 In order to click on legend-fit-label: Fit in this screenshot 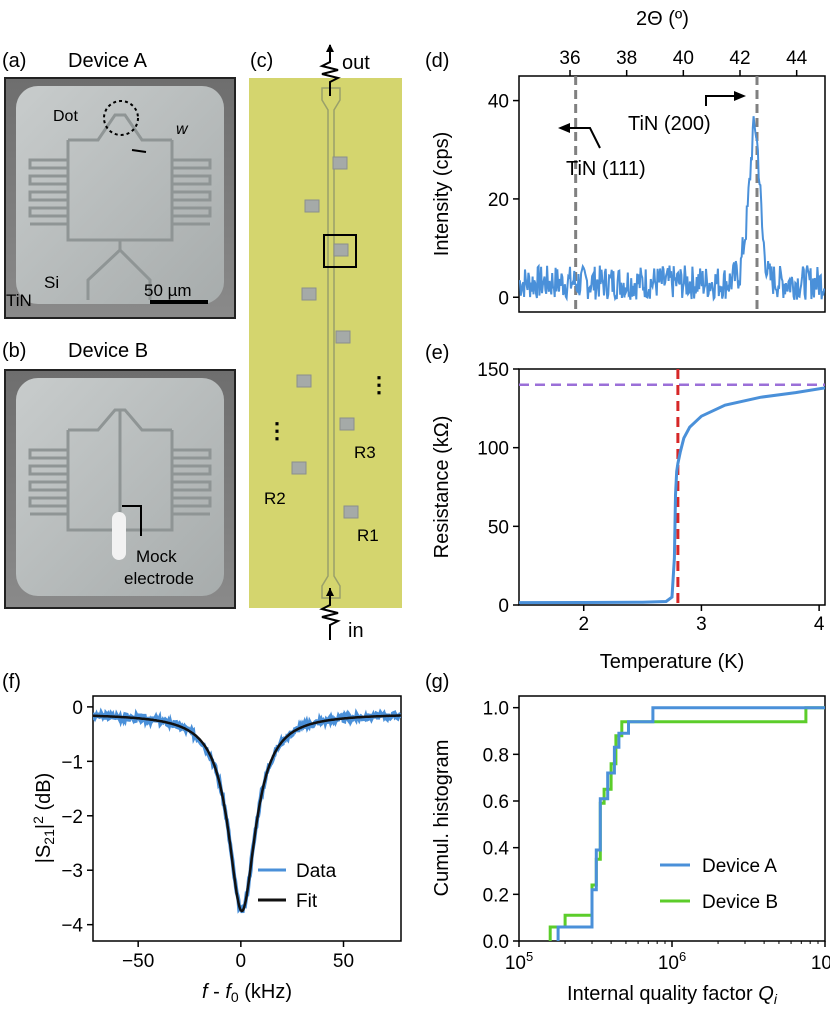, I will do `click(307, 901)`.